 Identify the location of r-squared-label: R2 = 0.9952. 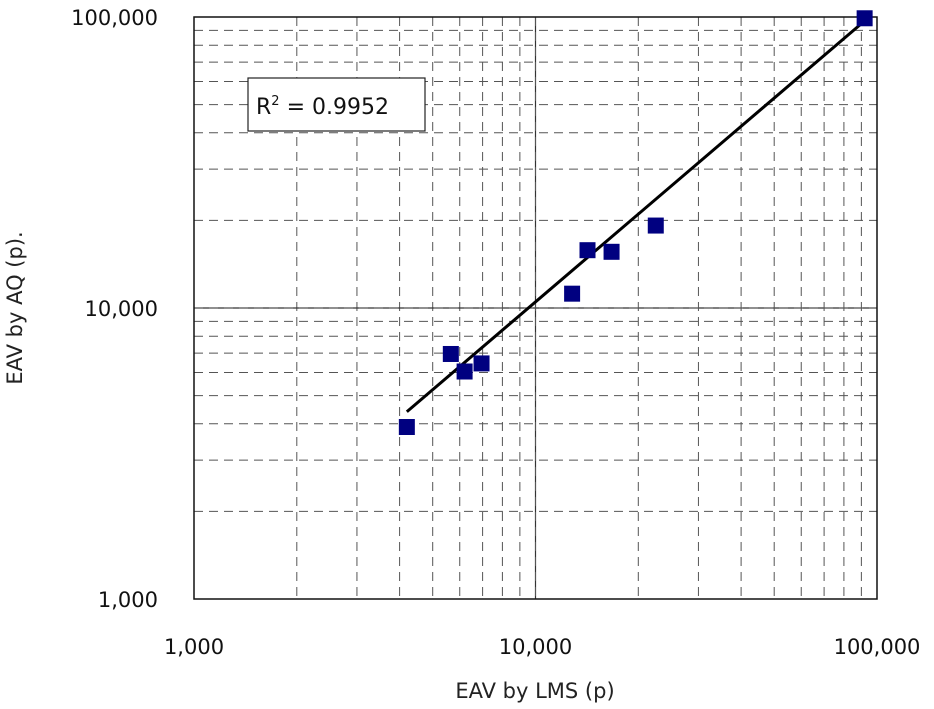
(322, 107).